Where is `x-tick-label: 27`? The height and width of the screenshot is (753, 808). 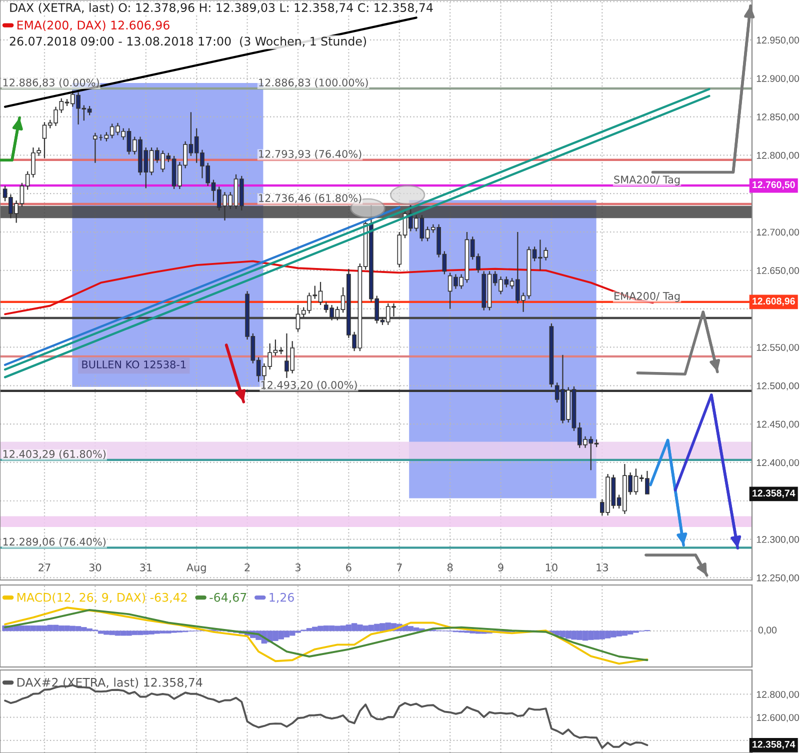
x-tick-label: 27 is located at coordinates (44, 568).